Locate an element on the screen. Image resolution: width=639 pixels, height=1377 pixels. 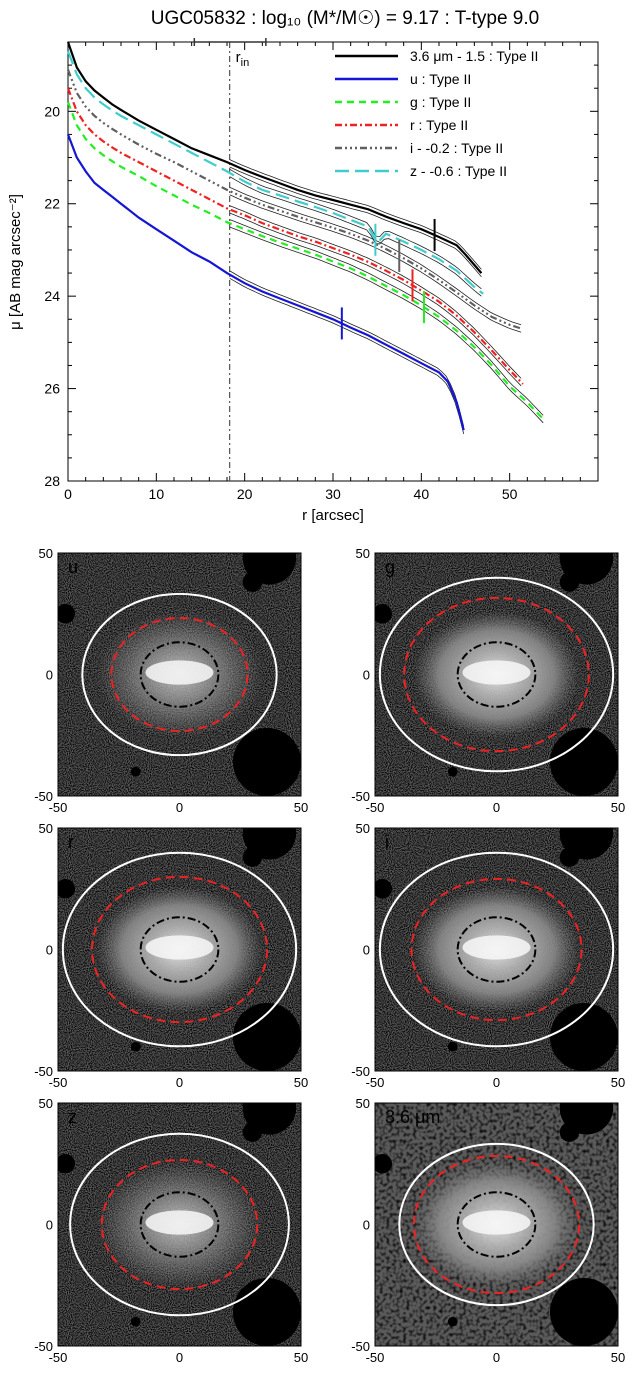
y-tick-label: 20 is located at coordinates (52, 111).